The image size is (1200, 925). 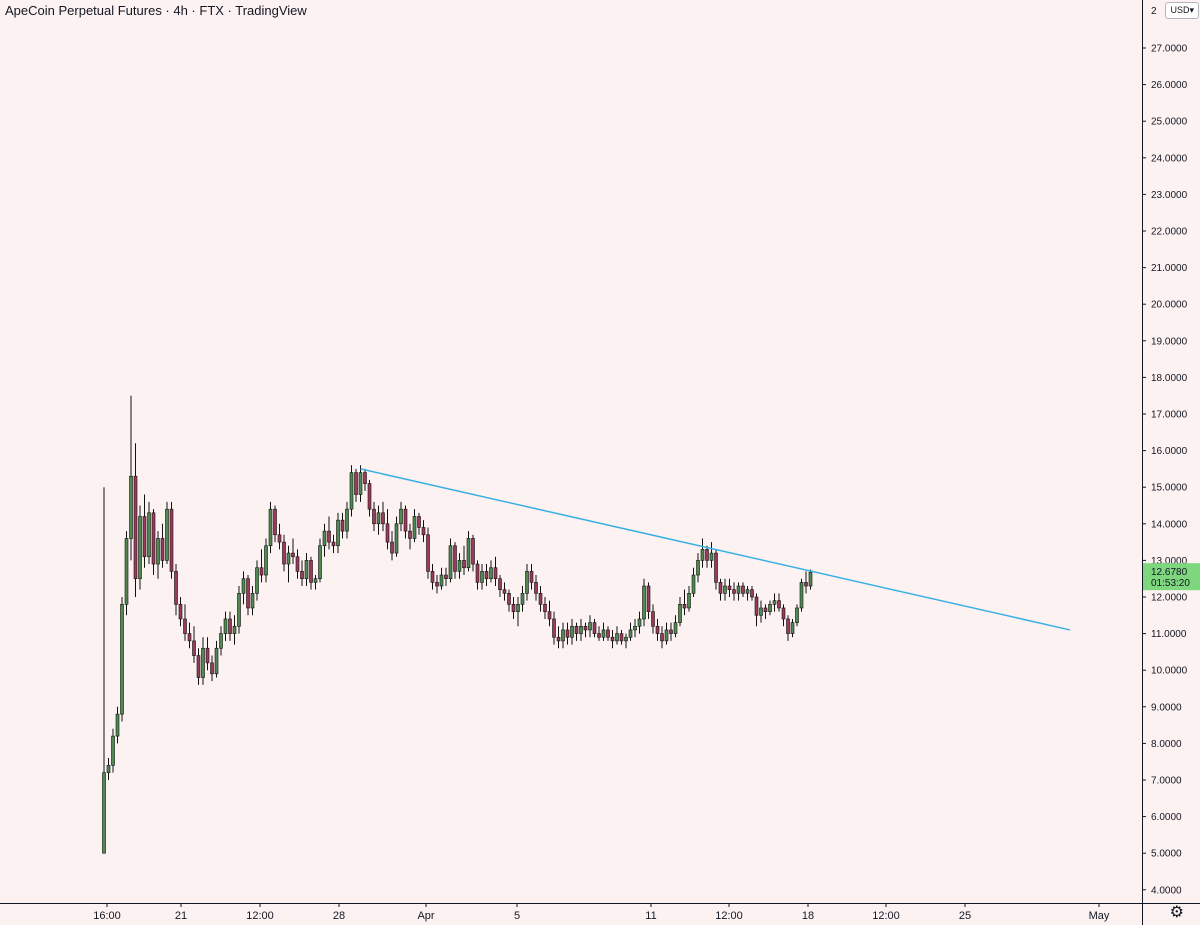 What do you see at coordinates (1169, 488) in the screenshot?
I see `y-tick-label: 15.0000` at bounding box center [1169, 488].